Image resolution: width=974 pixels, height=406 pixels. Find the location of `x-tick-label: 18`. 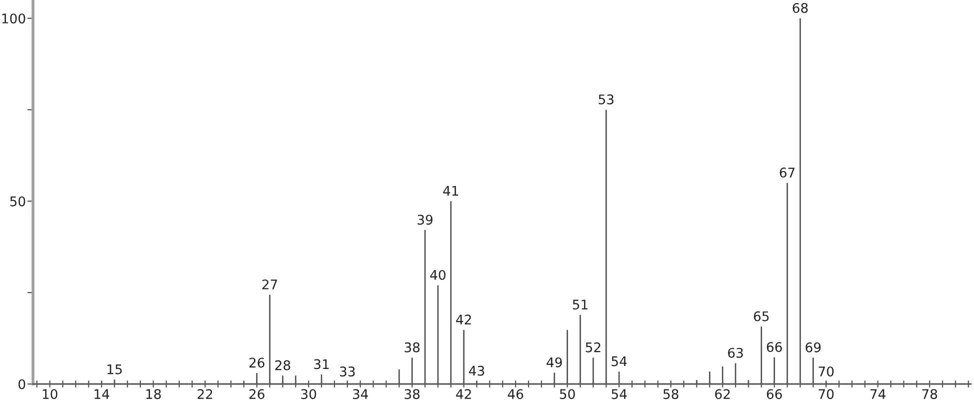

x-tick-label: 18 is located at coordinates (153, 394).